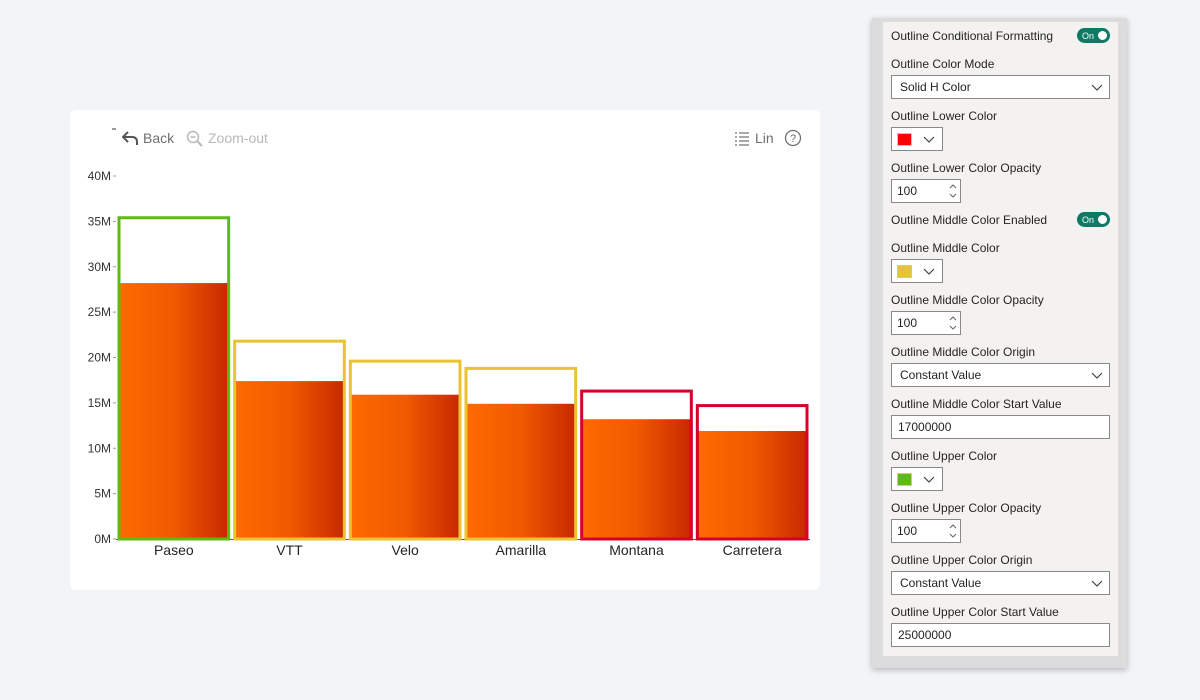 The height and width of the screenshot is (700, 1200). Describe the element at coordinates (941, 375) in the screenshot. I see `middle-origin-value: Constant Value` at that location.